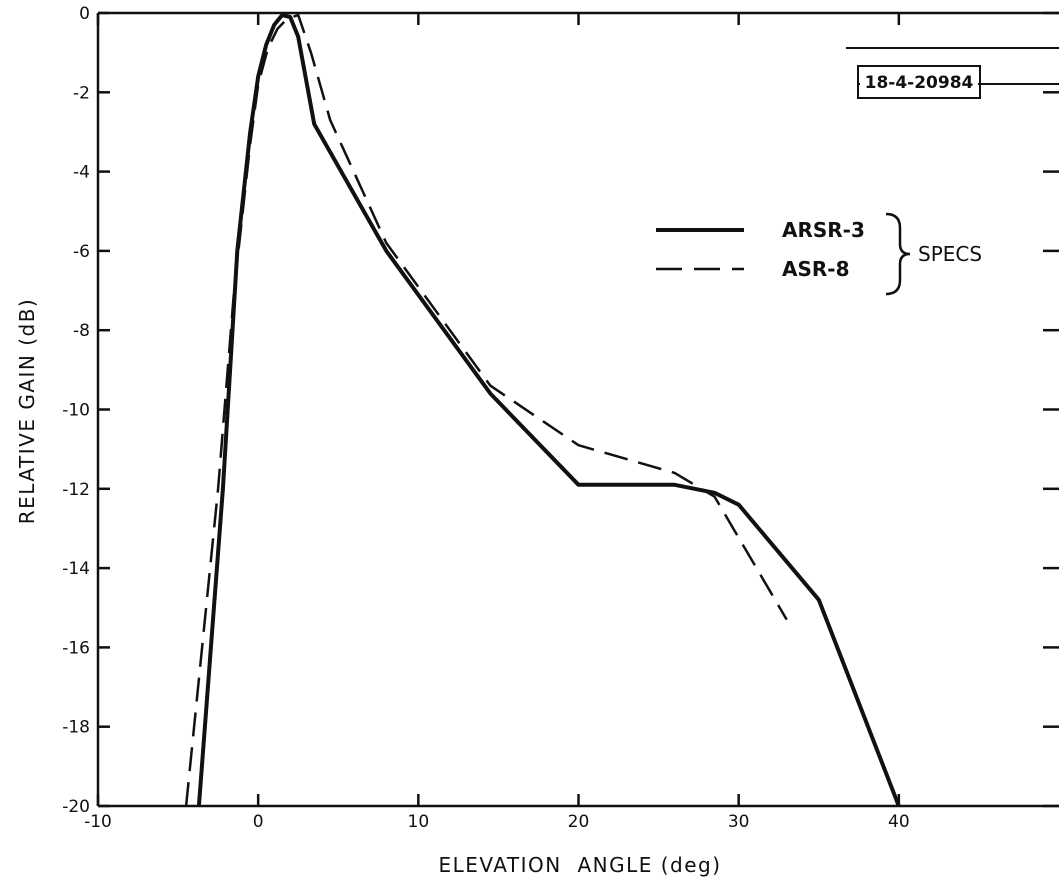 Image resolution: width=1059 pixels, height=888 pixels. I want to click on y-axis-title: RELATIVE GAIN (dB), so click(27, 411).